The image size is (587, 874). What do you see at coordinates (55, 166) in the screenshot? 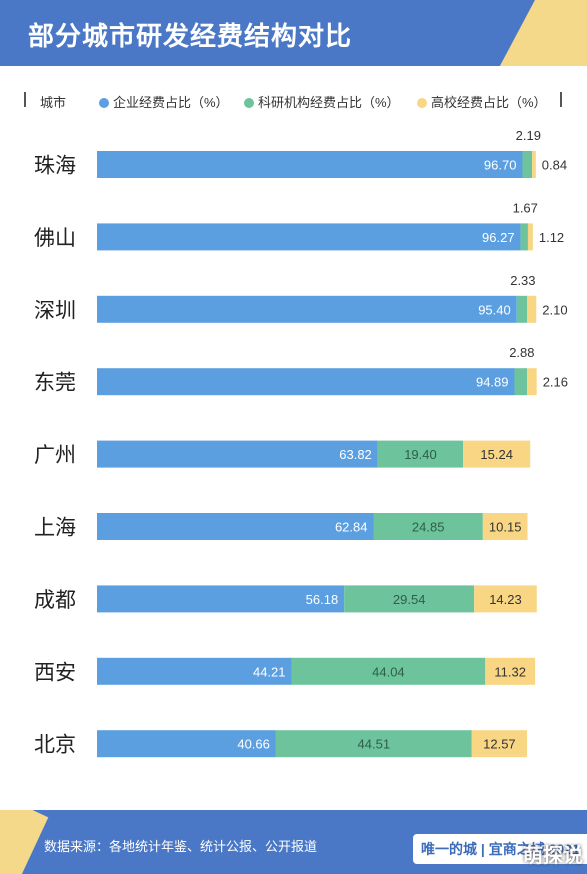
I see `category-label: 珠海` at bounding box center [55, 166].